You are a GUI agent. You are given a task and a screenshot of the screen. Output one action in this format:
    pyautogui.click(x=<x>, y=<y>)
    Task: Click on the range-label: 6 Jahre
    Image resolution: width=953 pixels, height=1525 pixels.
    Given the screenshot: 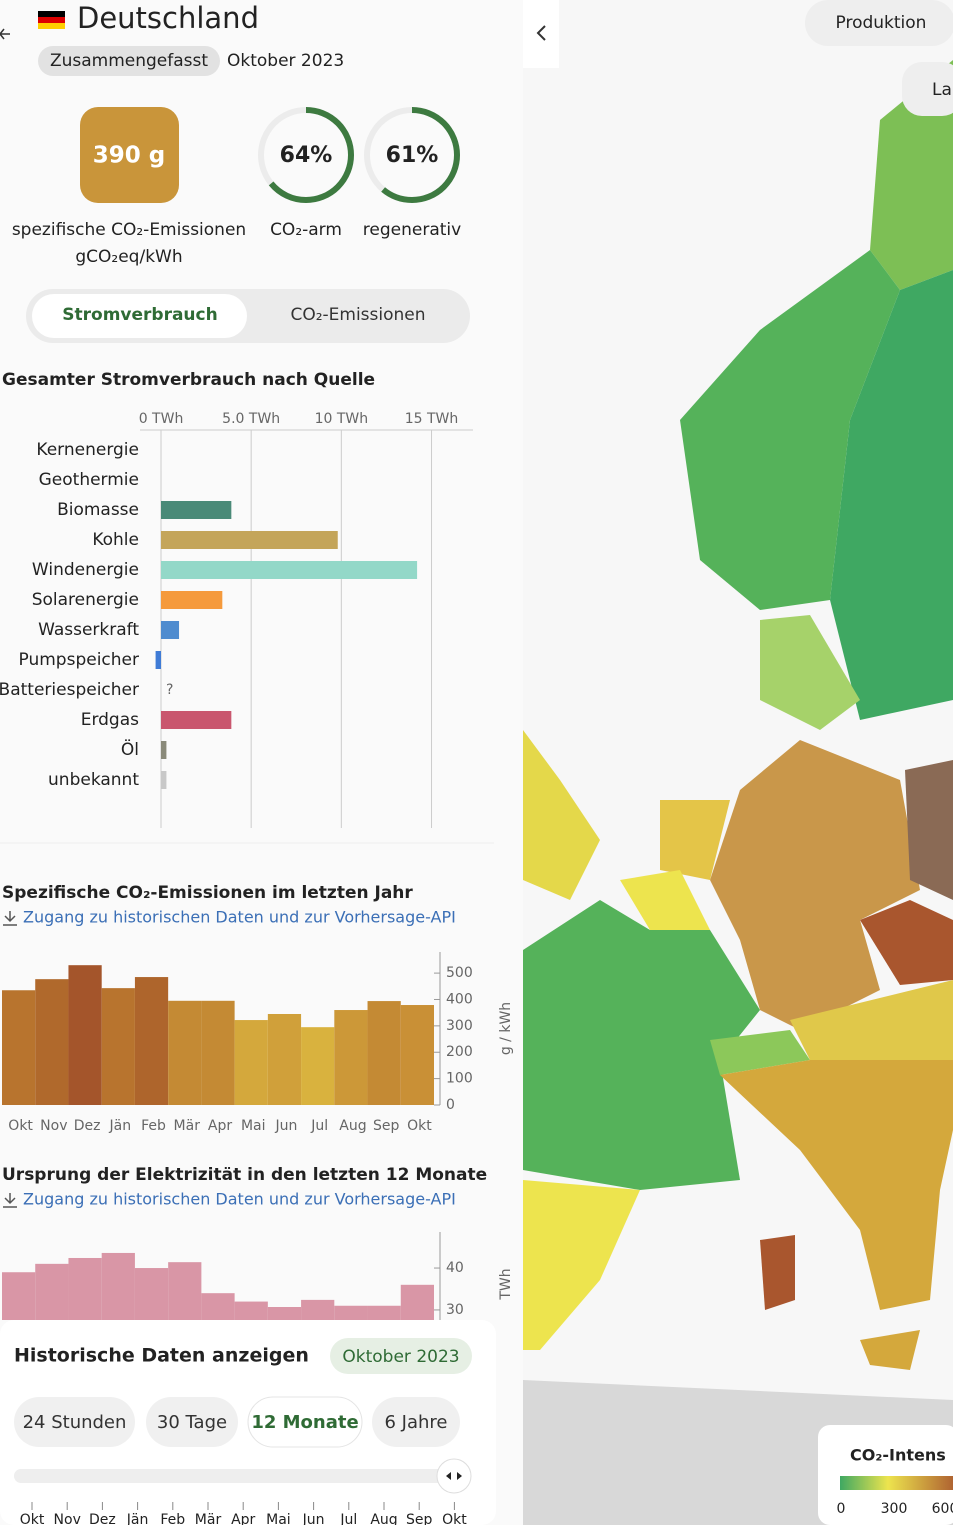 What is the action you would take?
    pyautogui.click(x=416, y=1422)
    